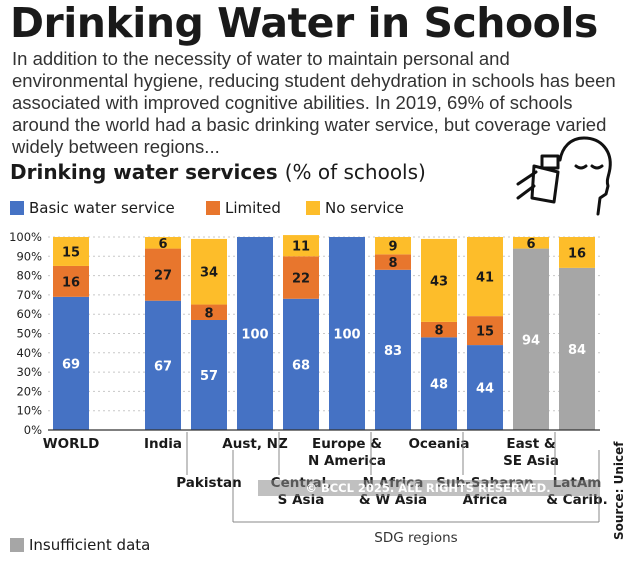  I want to click on bar-value-label: 27, so click(163, 276).